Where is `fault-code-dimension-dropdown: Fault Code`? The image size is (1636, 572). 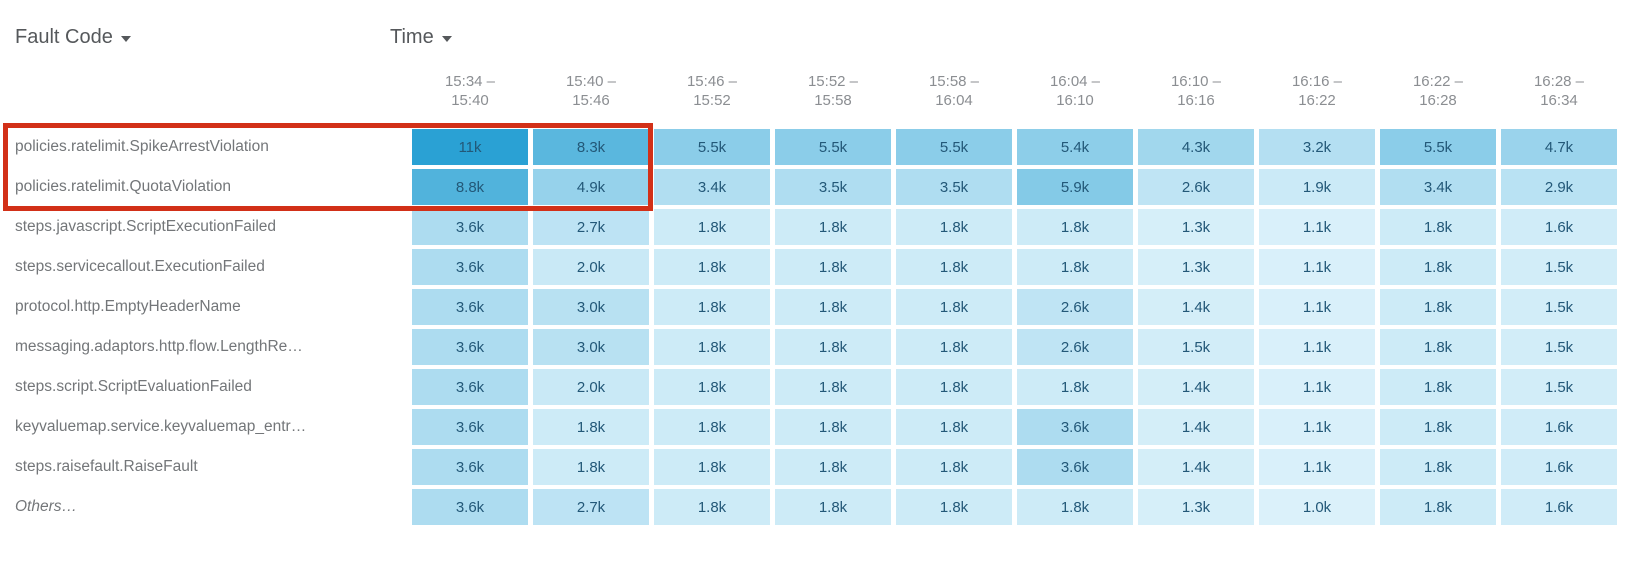
fault-code-dimension-dropdown: Fault Code is located at coordinates (73, 37).